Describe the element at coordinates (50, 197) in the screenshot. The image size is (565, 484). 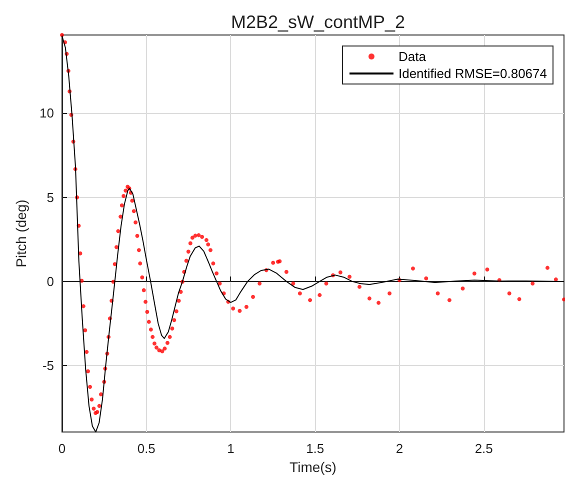
I see `y-tick-label: 5` at that location.